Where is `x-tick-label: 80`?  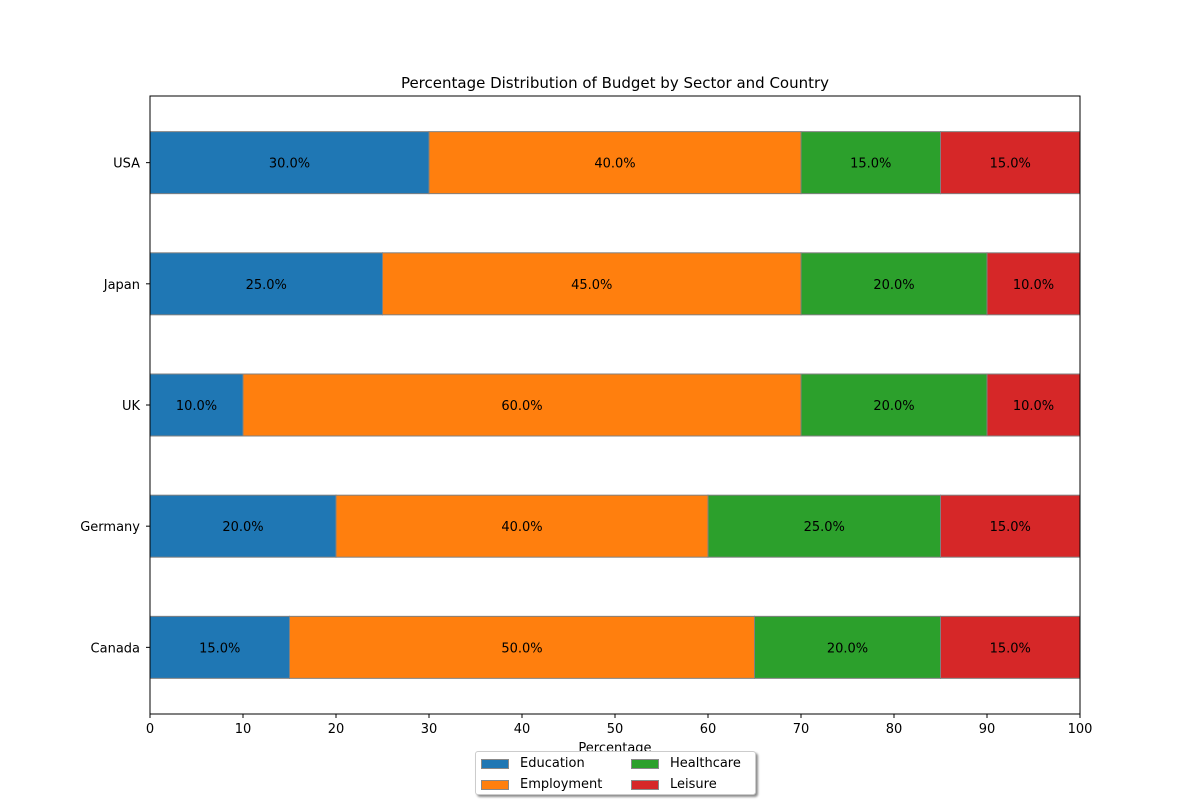
x-tick-label: 80 is located at coordinates (894, 729).